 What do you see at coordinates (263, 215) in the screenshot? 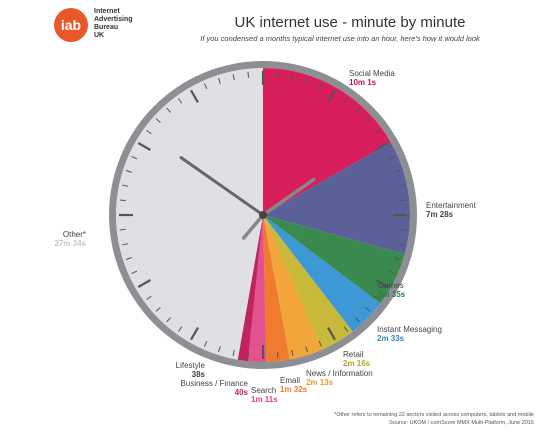
I see `clock-center-pin` at bounding box center [263, 215].